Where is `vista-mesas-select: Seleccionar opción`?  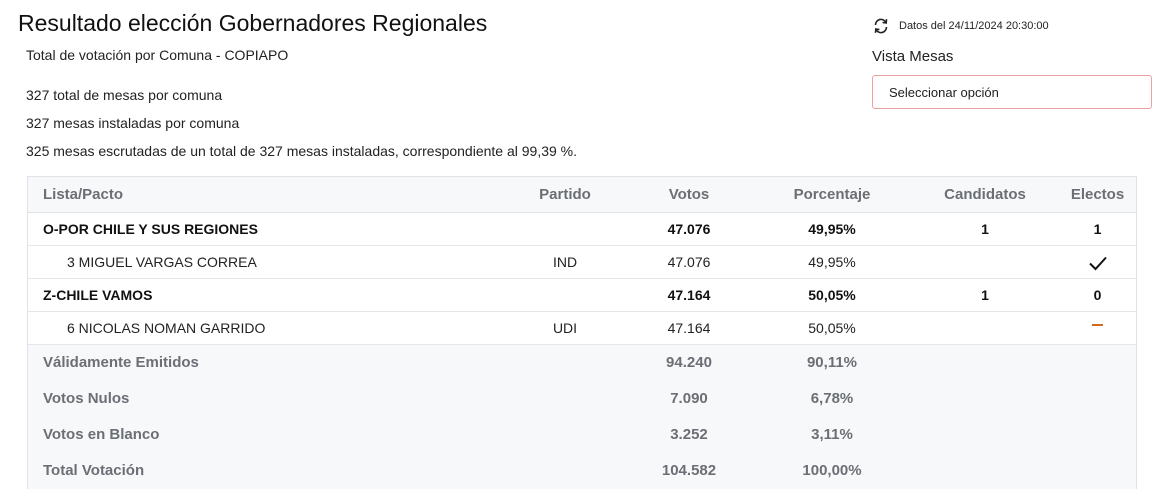 vista-mesas-select: Seleccionar opción is located at coordinates (1012, 92).